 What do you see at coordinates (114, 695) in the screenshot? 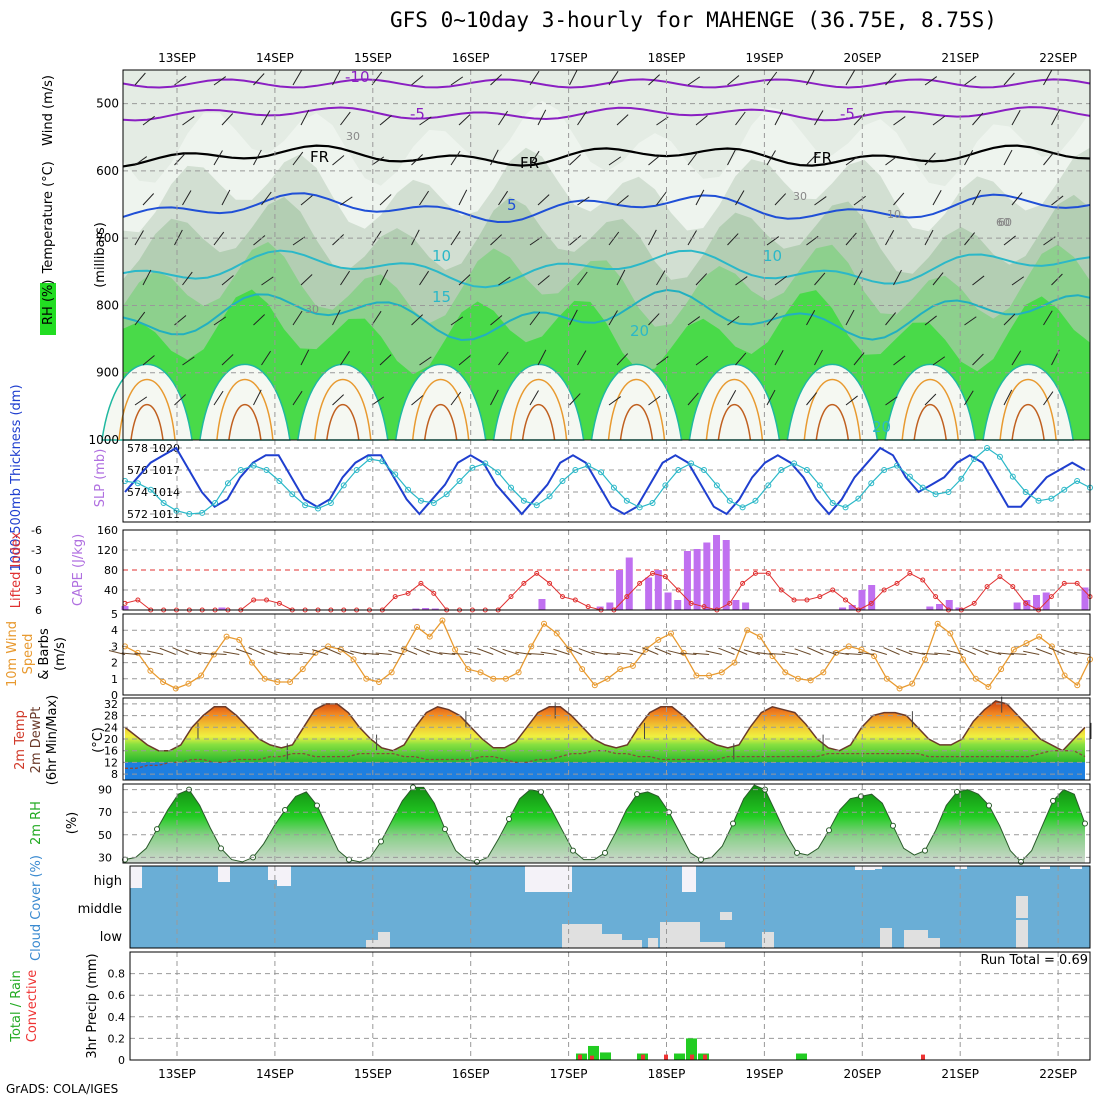
I see `y-tick-label: 0` at bounding box center [114, 695].